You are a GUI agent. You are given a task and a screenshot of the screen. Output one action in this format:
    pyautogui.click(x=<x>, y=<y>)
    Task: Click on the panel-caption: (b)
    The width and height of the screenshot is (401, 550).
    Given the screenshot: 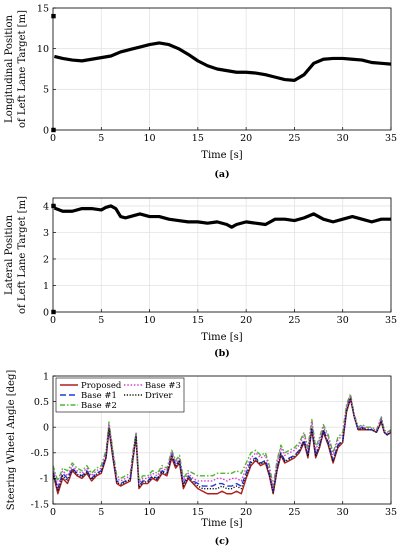 What is the action you would take?
    pyautogui.click(x=222, y=353)
    